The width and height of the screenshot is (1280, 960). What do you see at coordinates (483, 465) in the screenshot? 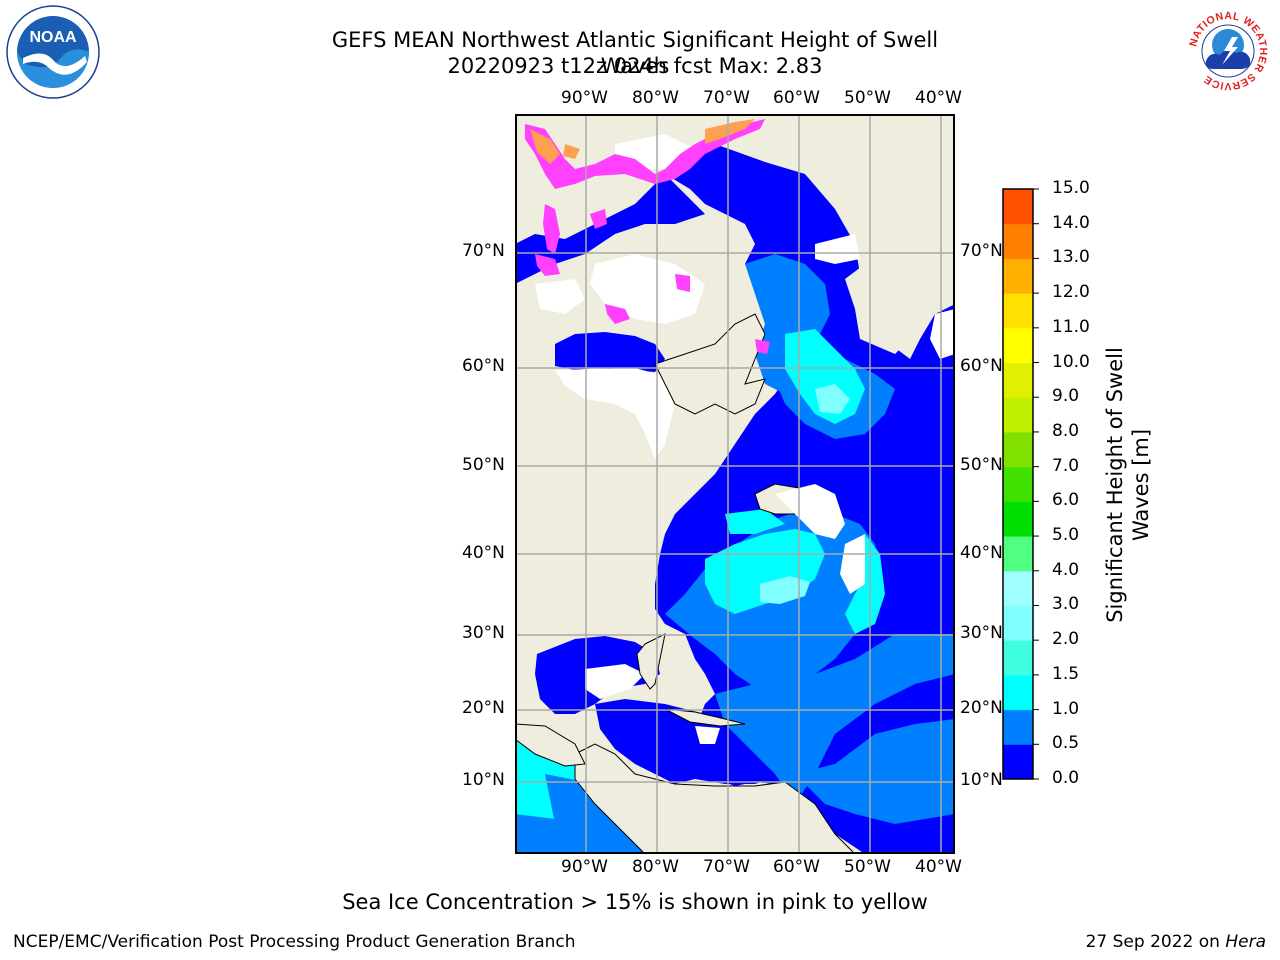
I see `lat-tick-left: 50°N` at bounding box center [483, 465].